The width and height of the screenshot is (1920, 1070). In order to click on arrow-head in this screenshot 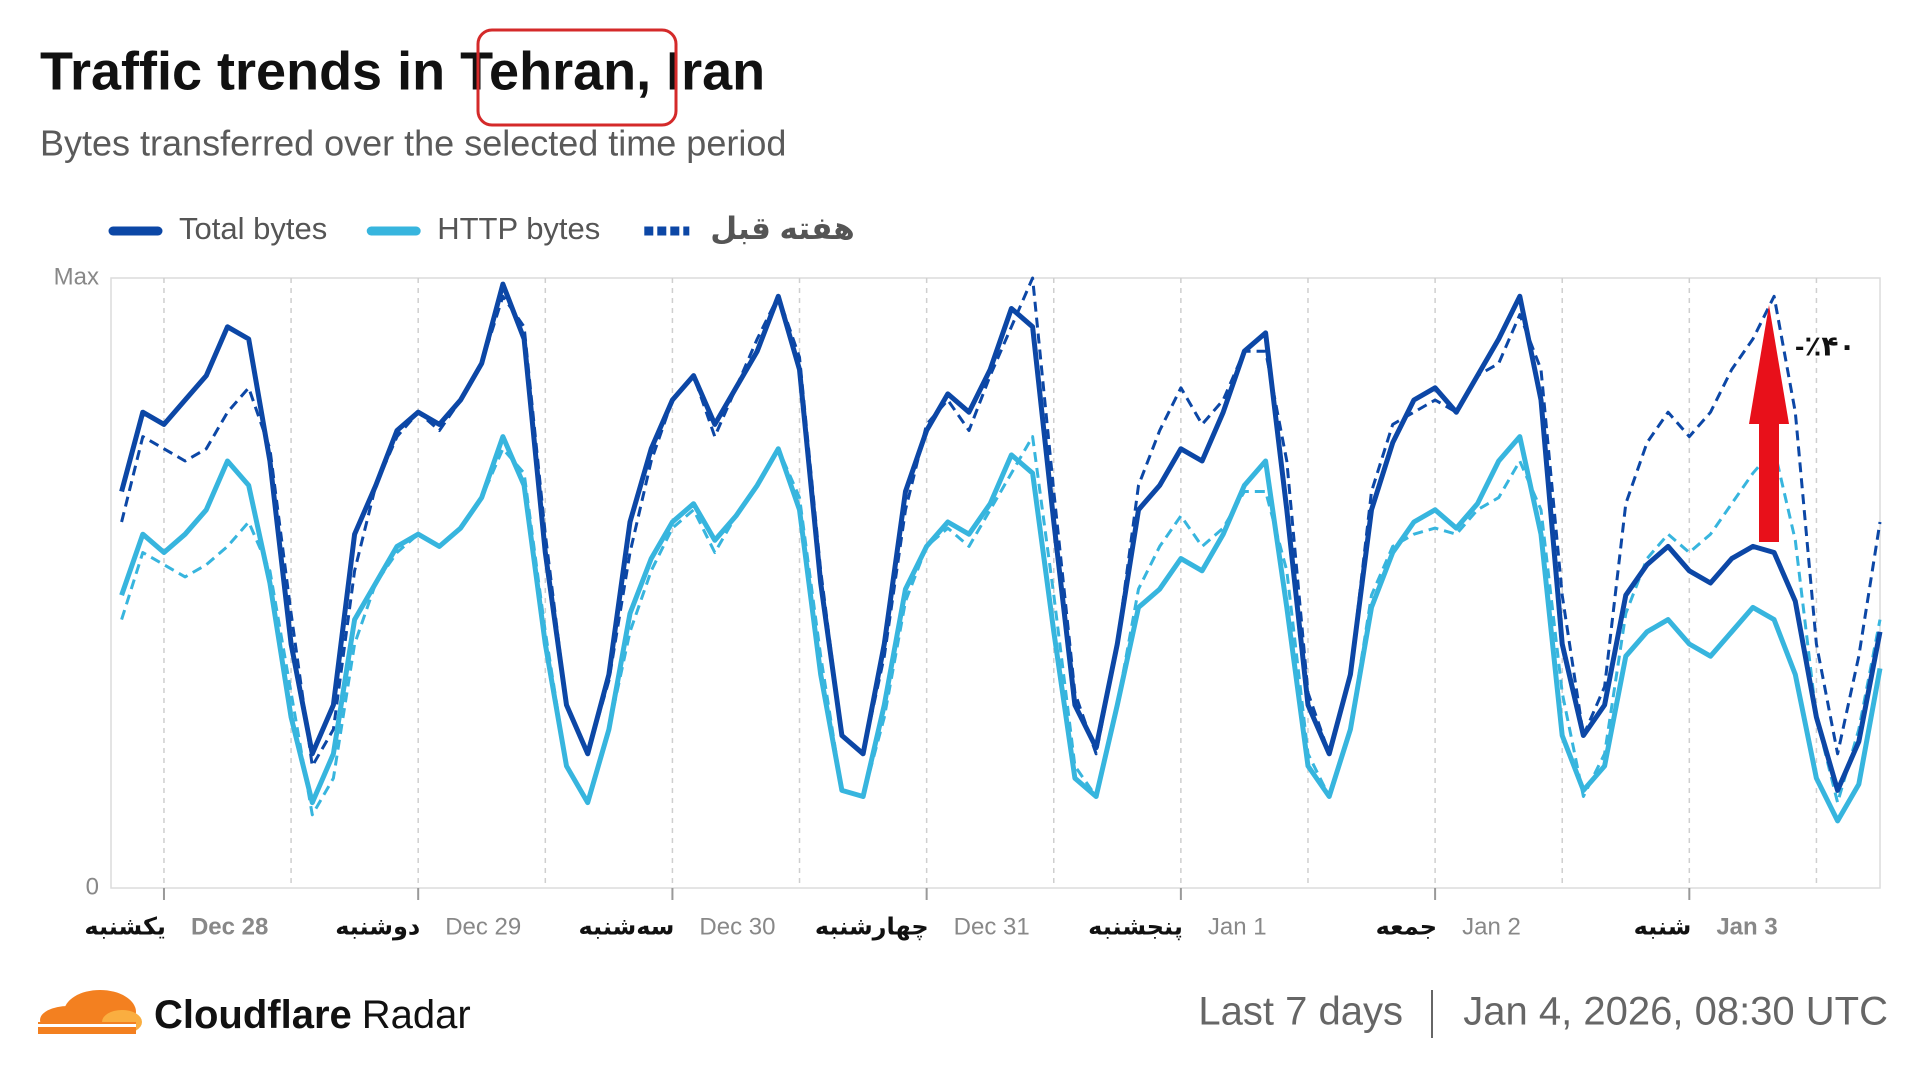, I will do `click(1769, 364)`.